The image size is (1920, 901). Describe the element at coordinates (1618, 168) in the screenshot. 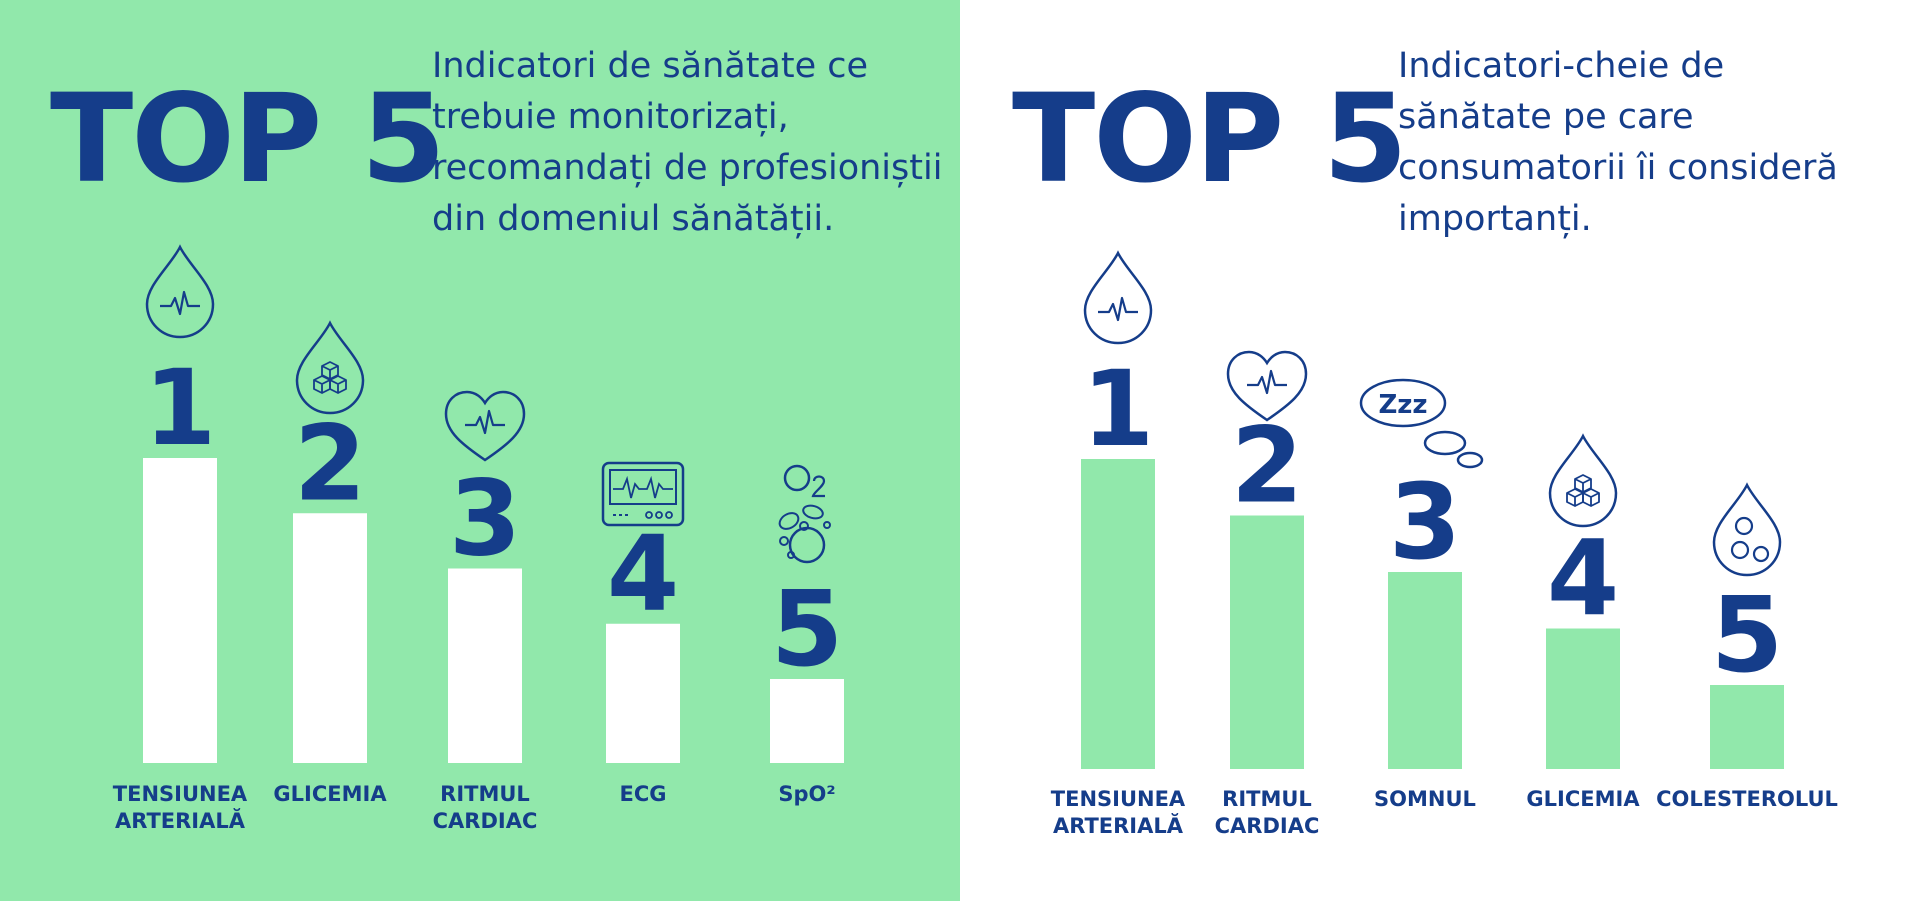

I see `right-subtitle-line: consumatorii îi consideră` at that location.